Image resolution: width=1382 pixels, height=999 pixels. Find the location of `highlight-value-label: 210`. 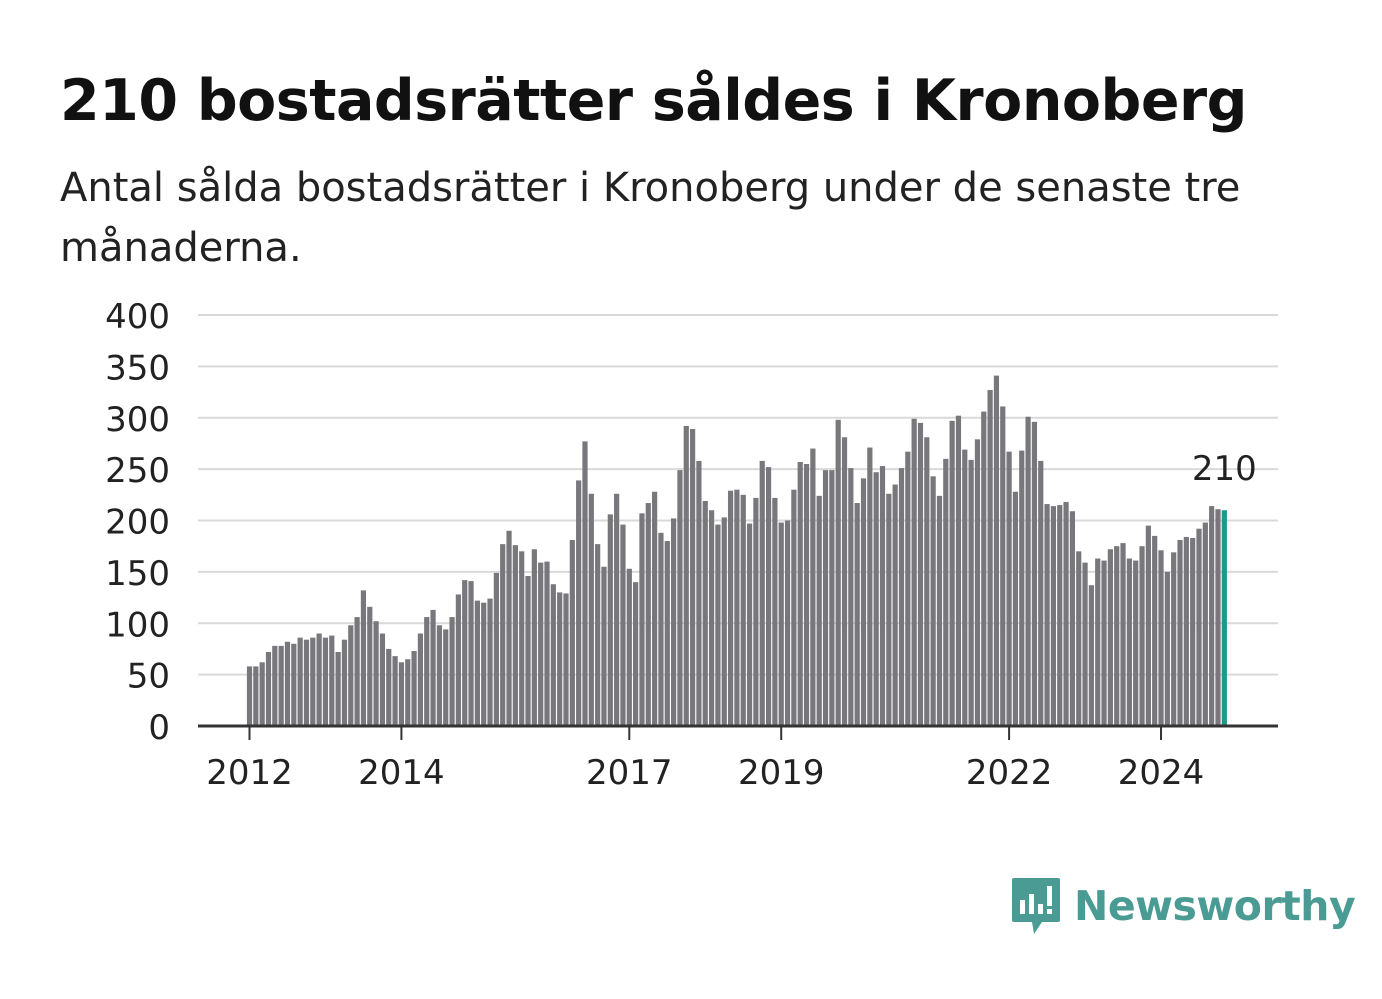

highlight-value-label: 210 is located at coordinates (1224, 469).